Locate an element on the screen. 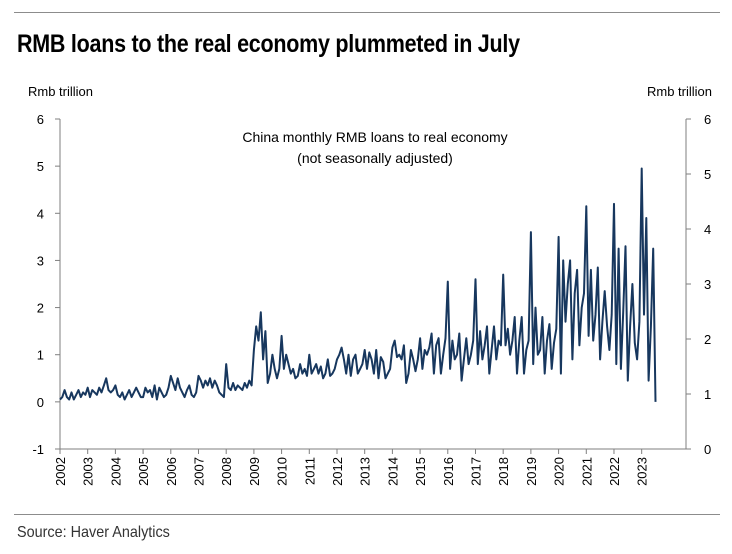  x-tick-label: 2020 is located at coordinates (559, 471).